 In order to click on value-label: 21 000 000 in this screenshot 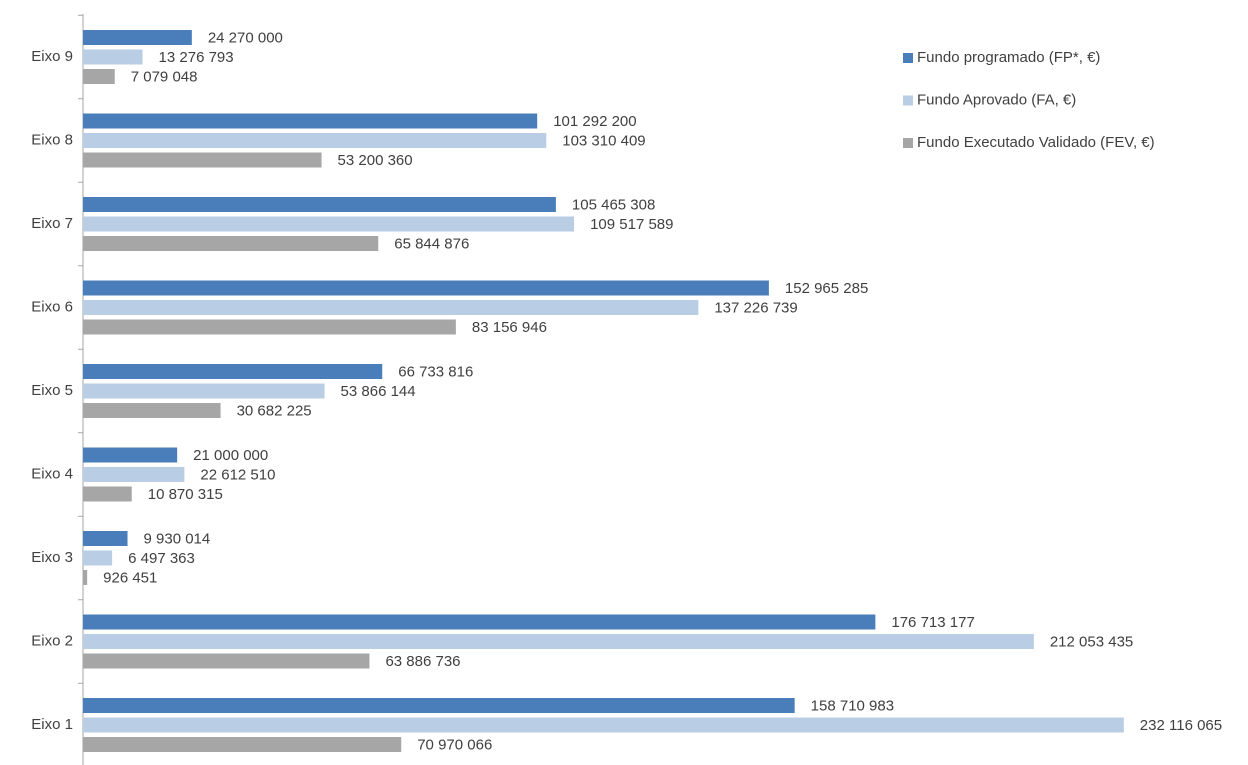, I will do `click(230, 455)`.